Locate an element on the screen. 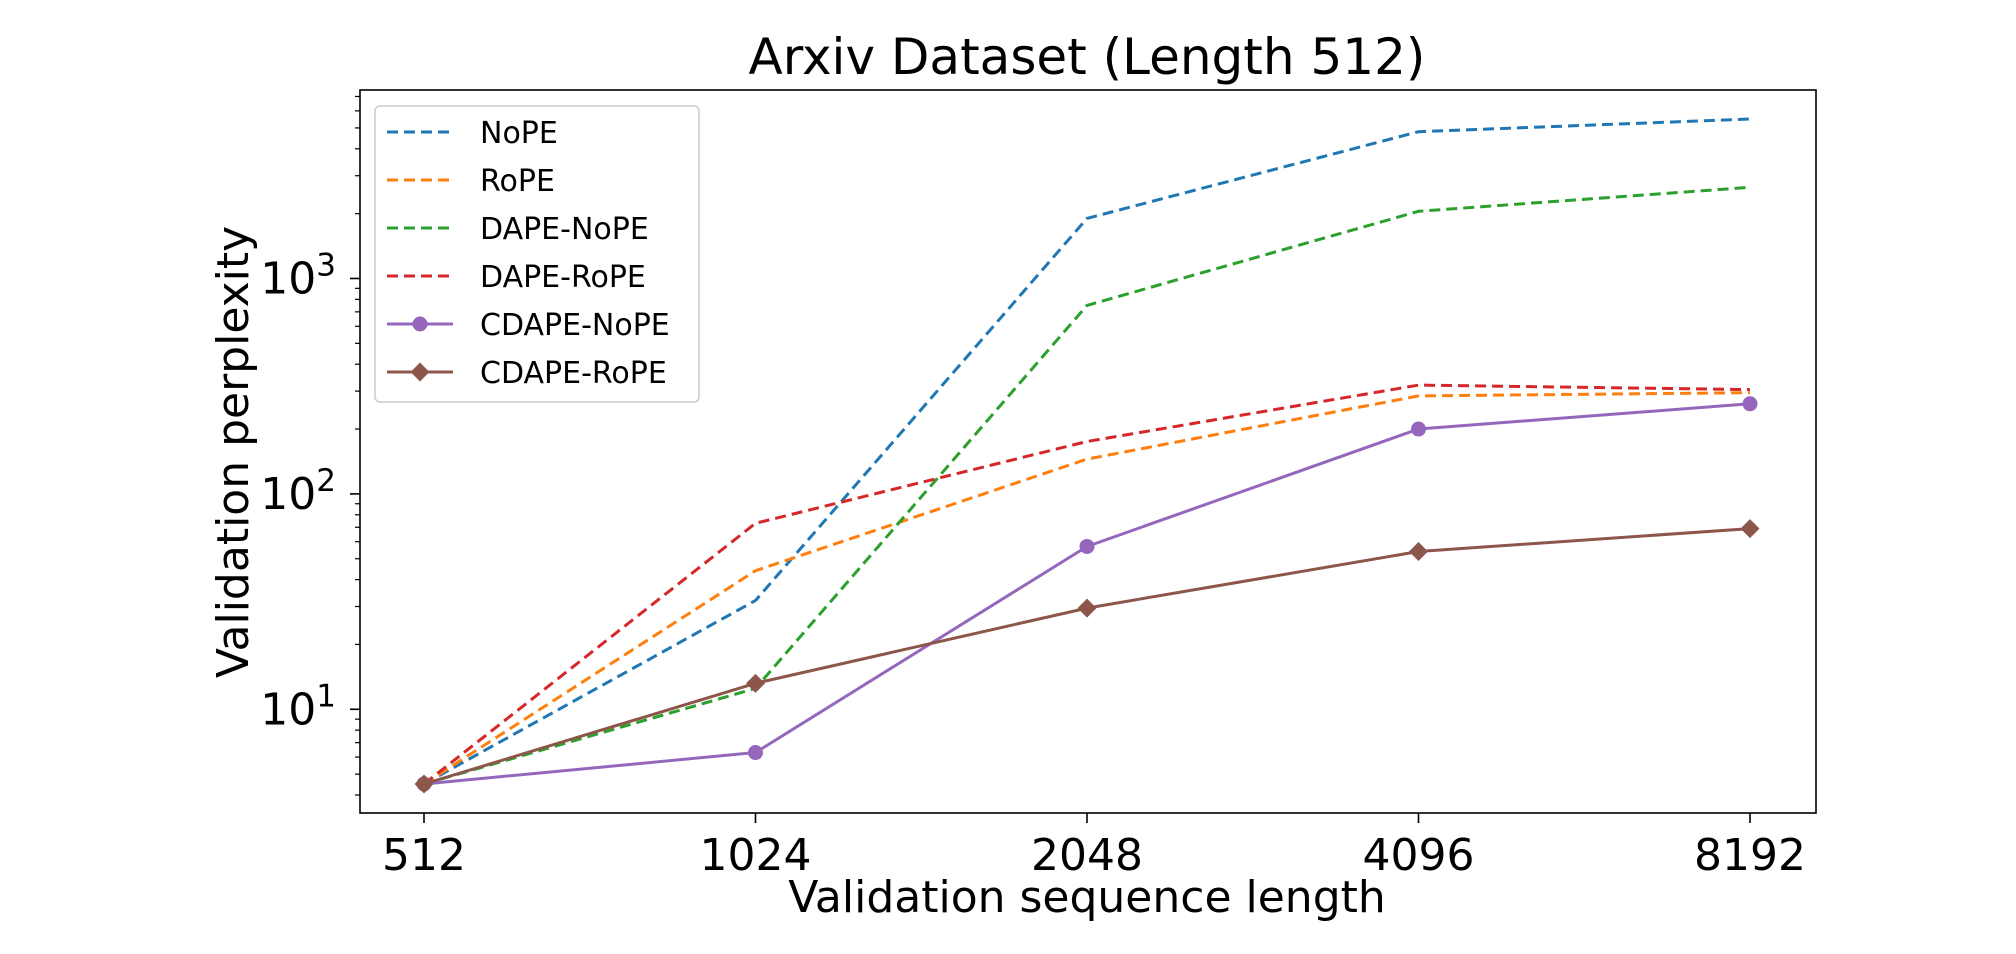  legend-item-cdape-nope: CDAPE-NoPE is located at coordinates (528, 325).